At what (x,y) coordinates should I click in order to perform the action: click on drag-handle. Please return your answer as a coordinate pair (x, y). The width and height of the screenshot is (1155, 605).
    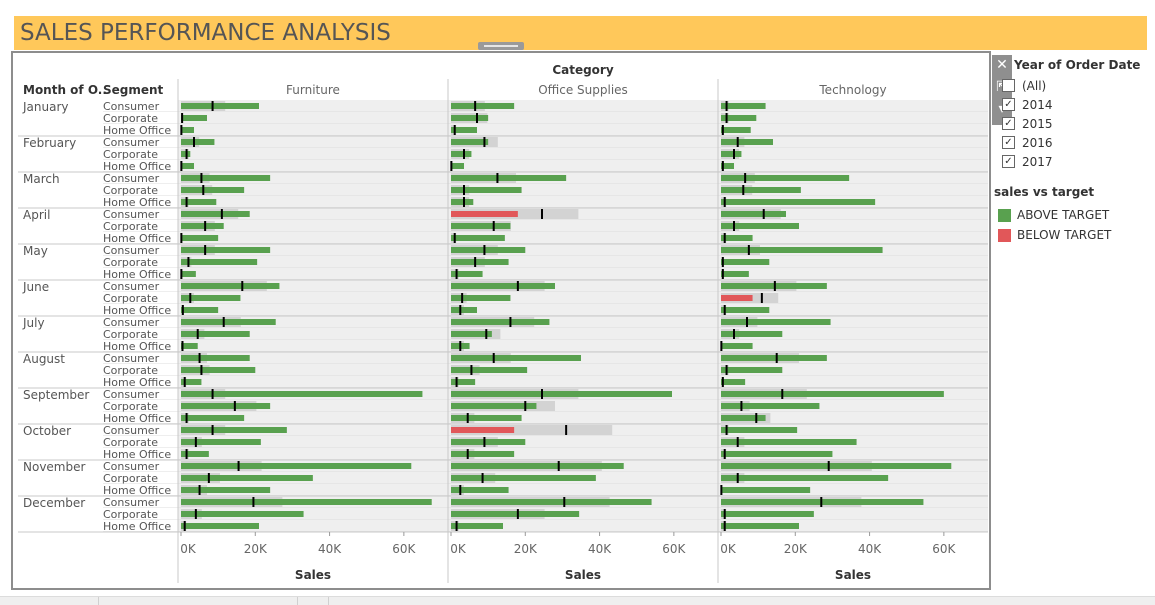
    Looking at the image, I should click on (501, 46).